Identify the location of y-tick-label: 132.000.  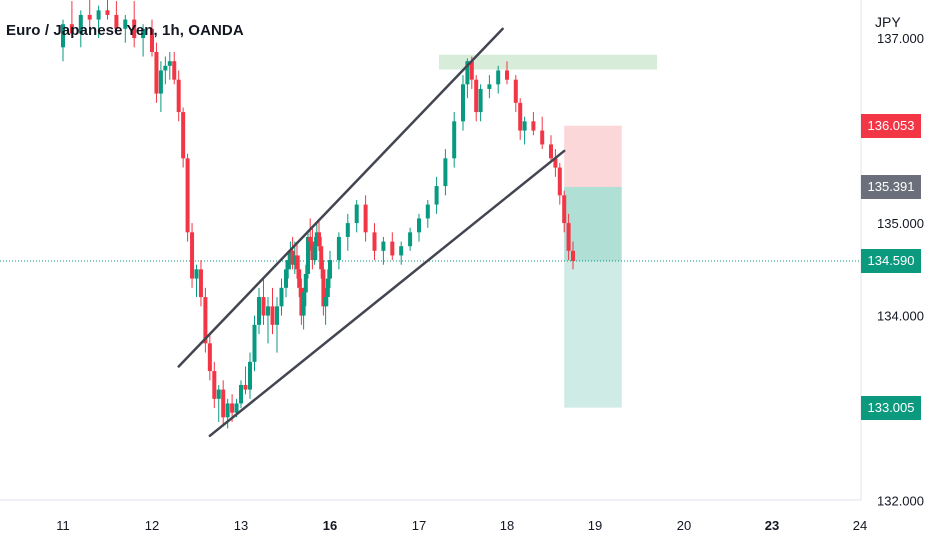
(900, 501).